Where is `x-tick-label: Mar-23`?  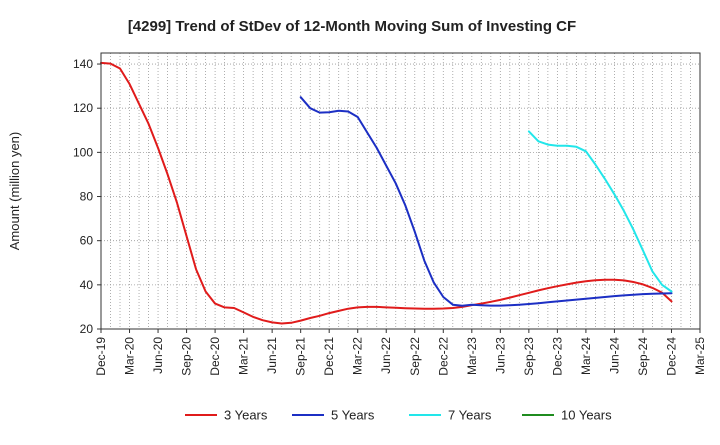
x-tick-label: Mar-23 is located at coordinates (472, 356).